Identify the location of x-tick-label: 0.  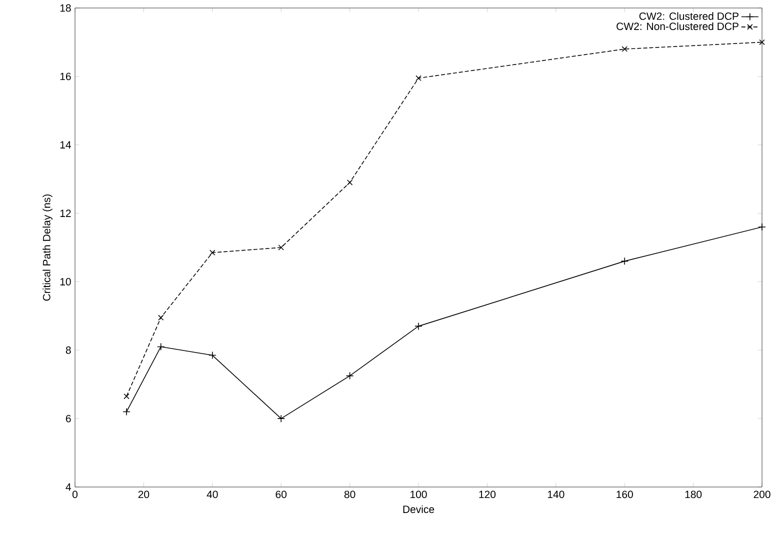
(75, 494).